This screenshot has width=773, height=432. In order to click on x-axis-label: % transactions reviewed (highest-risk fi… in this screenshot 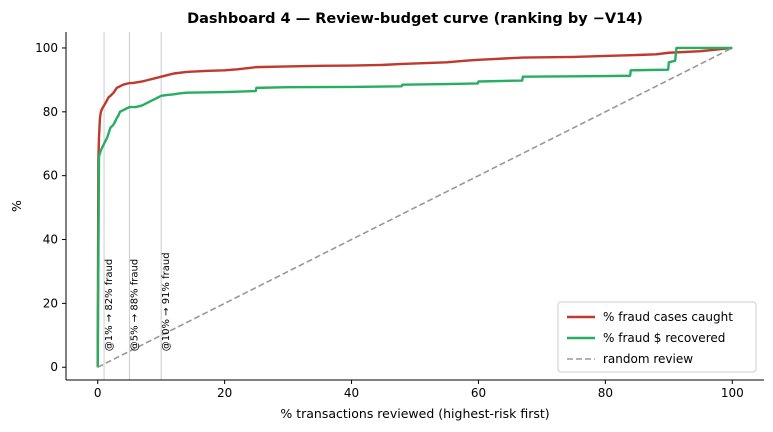, I will do `click(414, 413)`.